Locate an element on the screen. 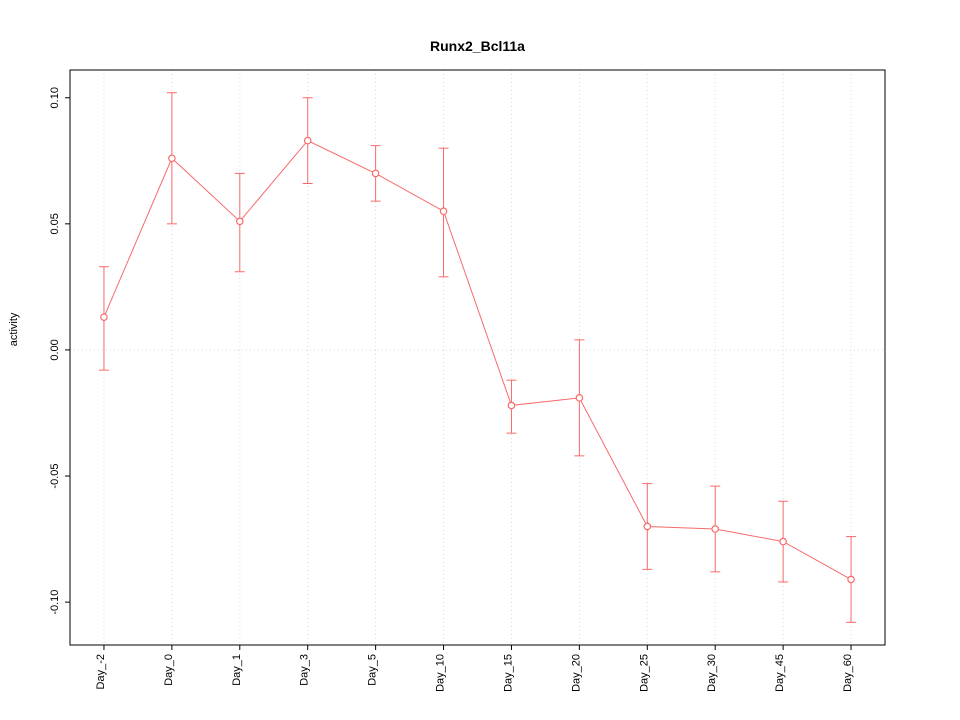 The width and height of the screenshot is (960, 720). x-tick-label: Day_25 is located at coordinates (644, 673).